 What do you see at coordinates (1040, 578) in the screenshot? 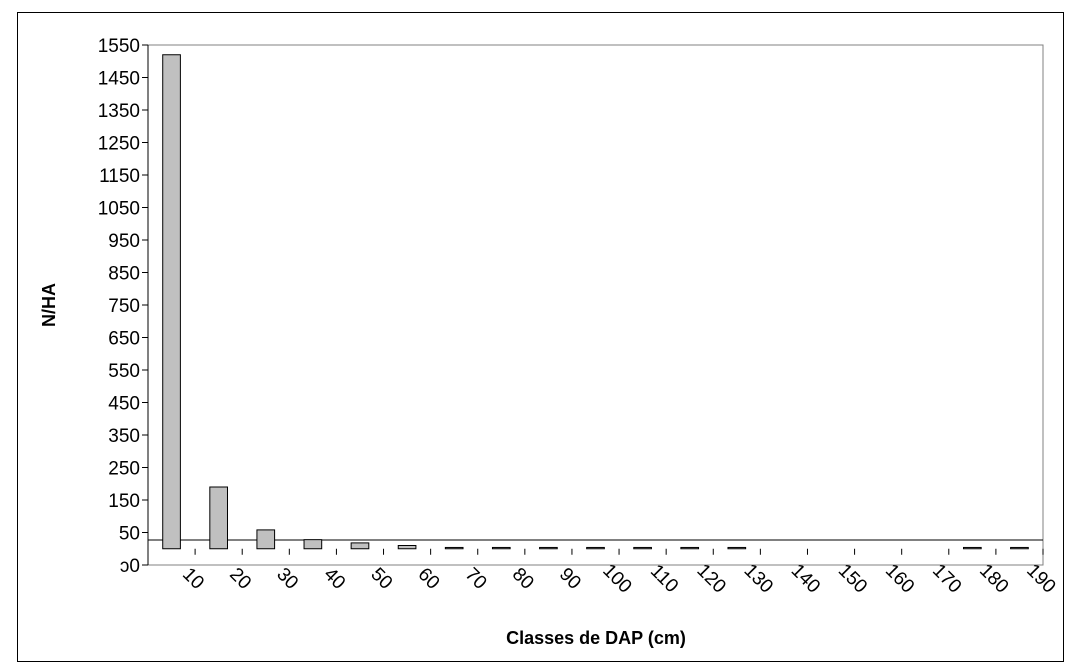
I see `x-tick-label: 190` at bounding box center [1040, 578].